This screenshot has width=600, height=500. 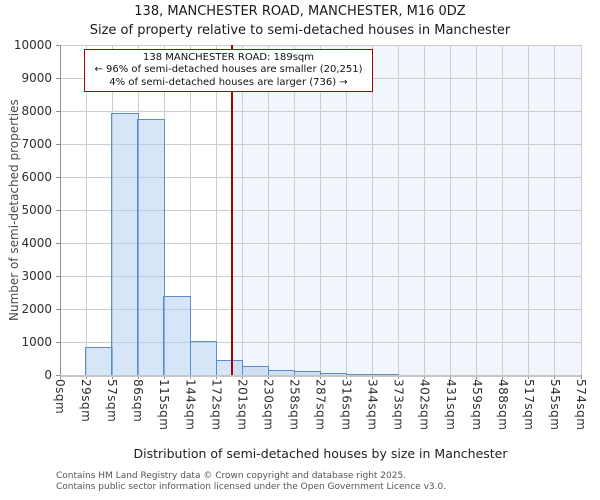 What do you see at coordinates (36, 341) in the screenshot?
I see `y-tick-label: 1000` at bounding box center [36, 341].